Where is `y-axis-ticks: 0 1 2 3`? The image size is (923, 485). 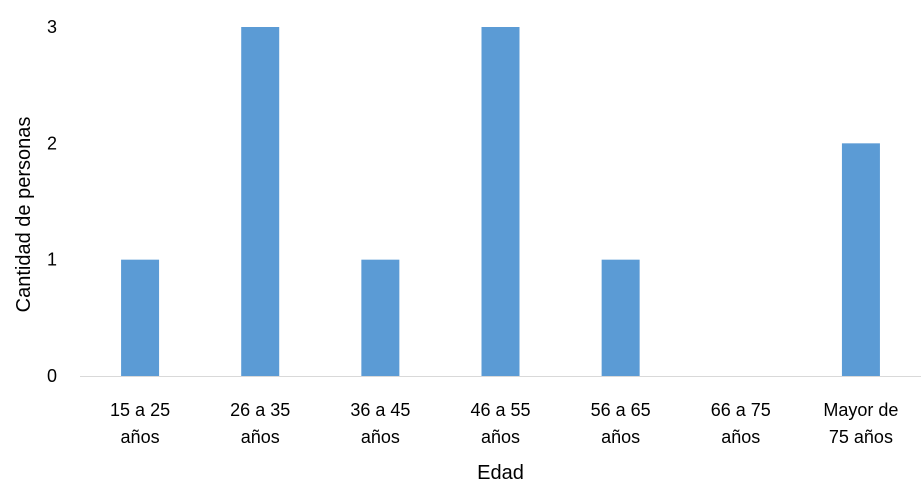
y-axis-ticks: 0 1 2 3 is located at coordinates (52, 201).